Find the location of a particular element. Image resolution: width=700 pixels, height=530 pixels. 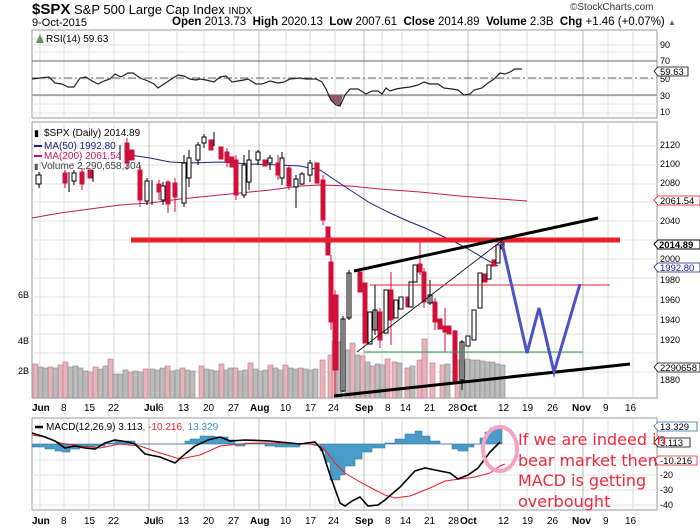

macd-legend-hist: , 13.329 is located at coordinates (200, 427).